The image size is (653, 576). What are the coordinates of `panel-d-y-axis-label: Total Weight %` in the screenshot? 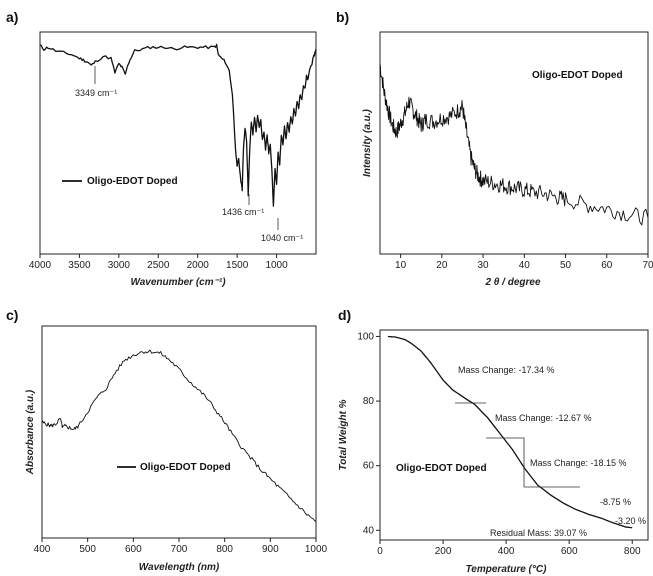 It's located at (343, 434).